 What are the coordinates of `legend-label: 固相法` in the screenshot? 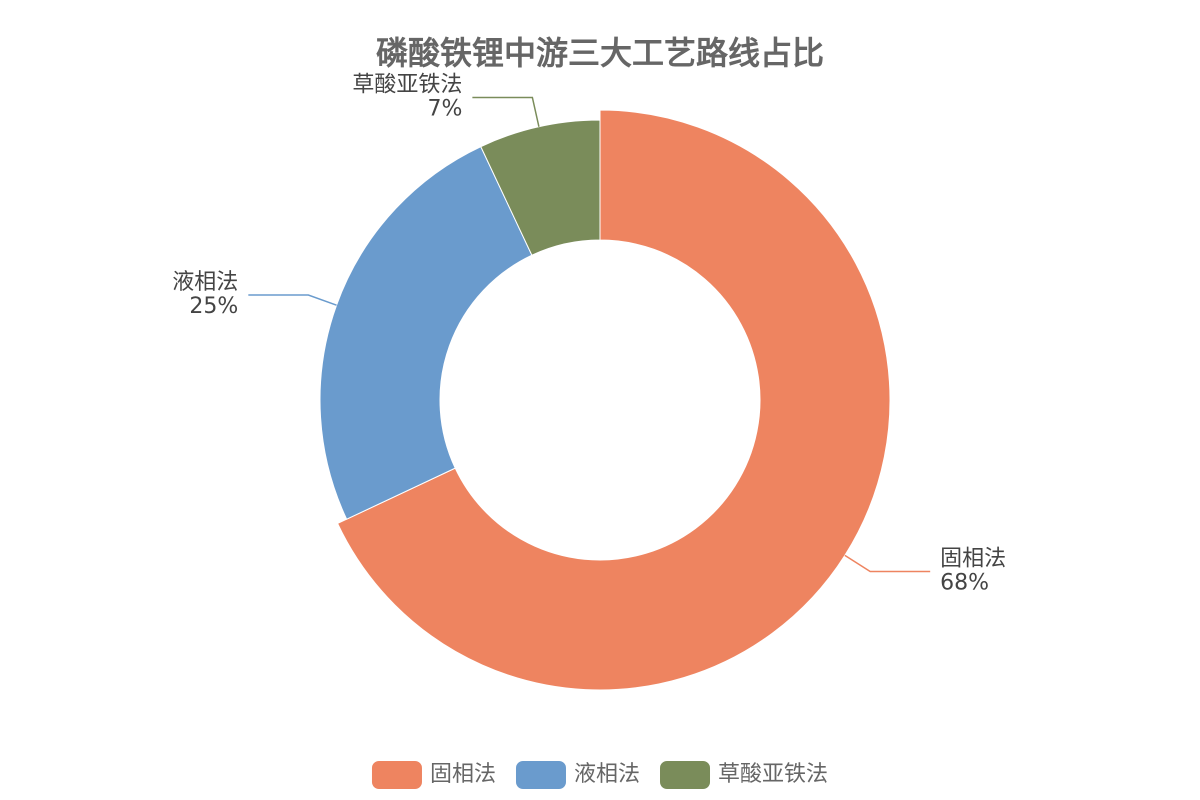 It's located at (463, 774).